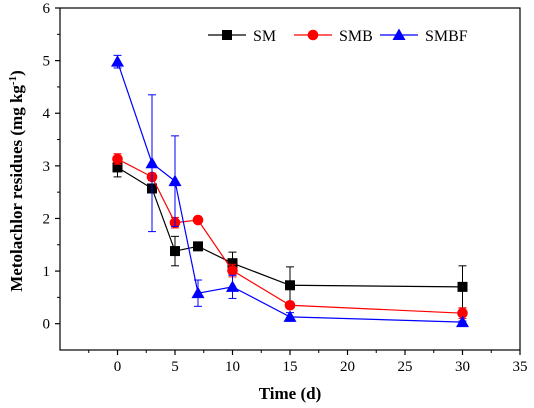 The height and width of the screenshot is (408, 534). Describe the element at coordinates (47, 62) in the screenshot. I see `y-tick-label: 5` at that location.